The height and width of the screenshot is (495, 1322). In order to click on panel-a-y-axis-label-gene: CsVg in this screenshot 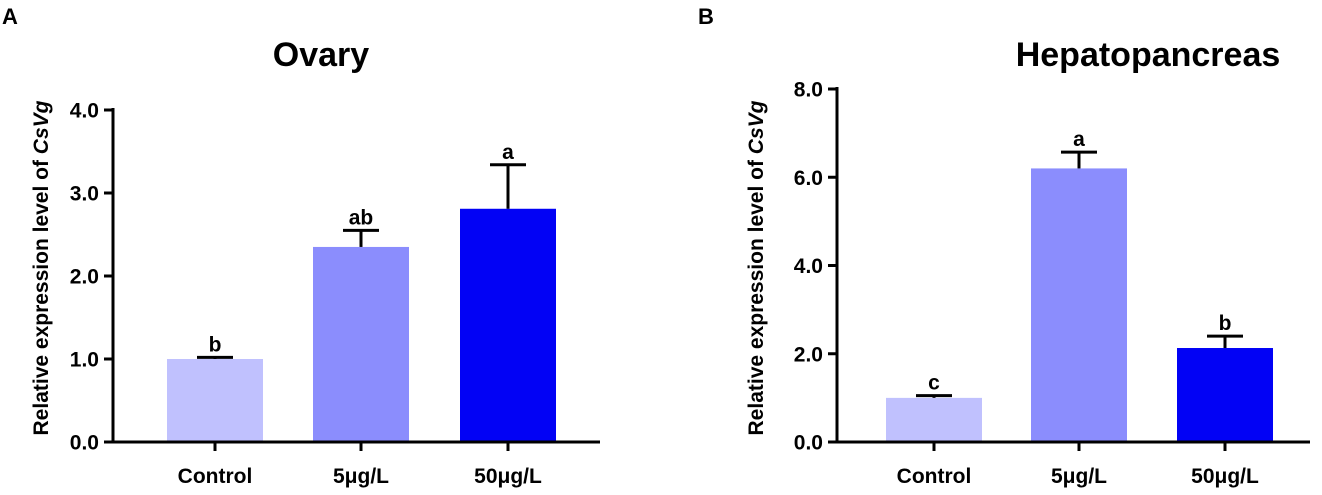, I will do `click(41, 127)`.